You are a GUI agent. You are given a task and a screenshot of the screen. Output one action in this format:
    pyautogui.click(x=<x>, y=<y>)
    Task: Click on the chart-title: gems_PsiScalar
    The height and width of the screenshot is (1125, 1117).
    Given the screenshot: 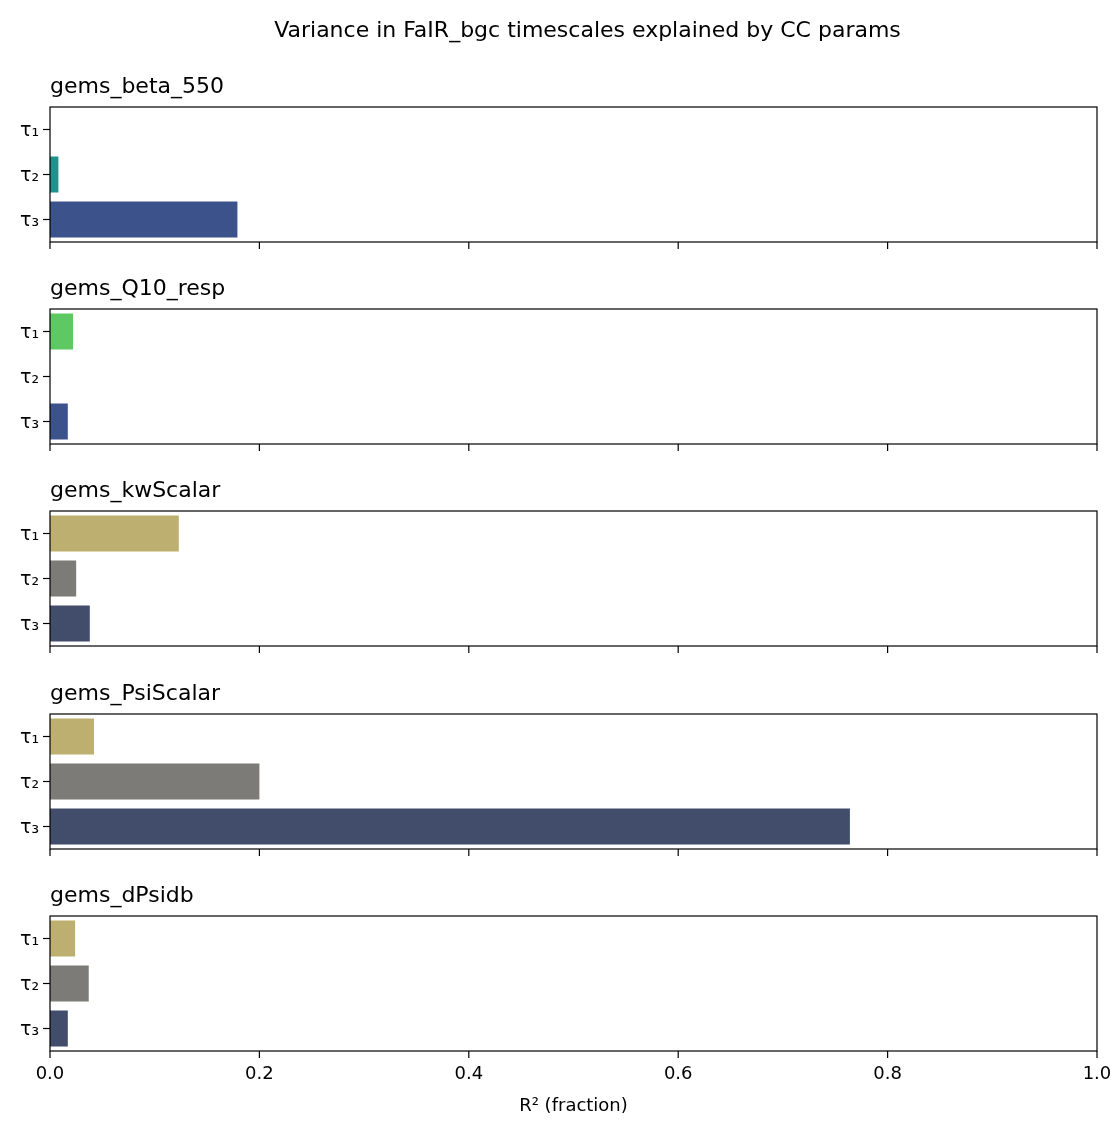 What is the action you would take?
    pyautogui.click(x=135, y=693)
    